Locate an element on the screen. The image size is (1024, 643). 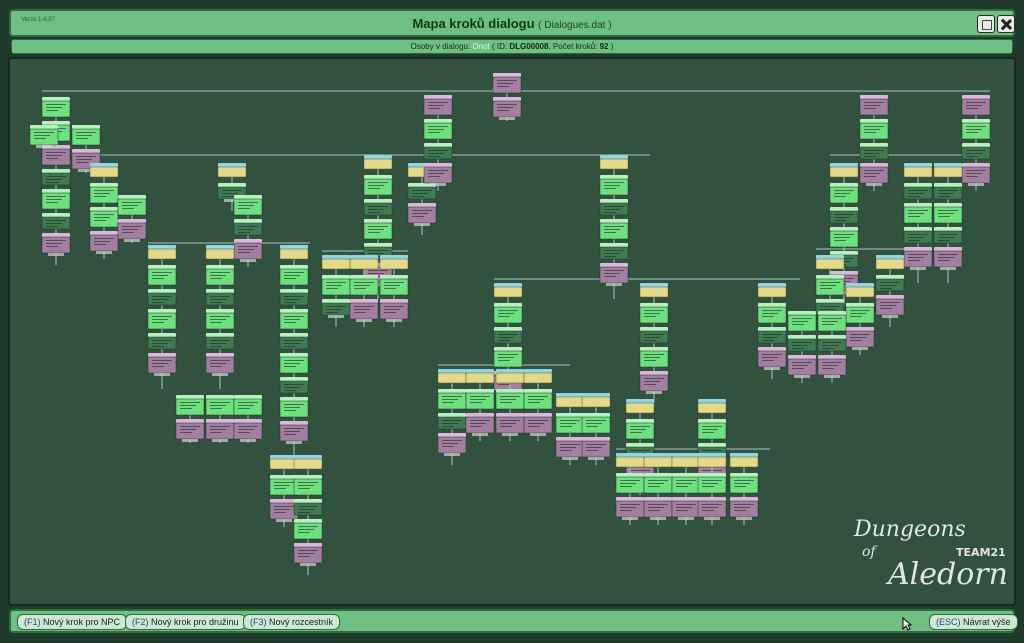
new-party-step-button: (F2) Nový krok pro družinu is located at coordinates (185, 622).